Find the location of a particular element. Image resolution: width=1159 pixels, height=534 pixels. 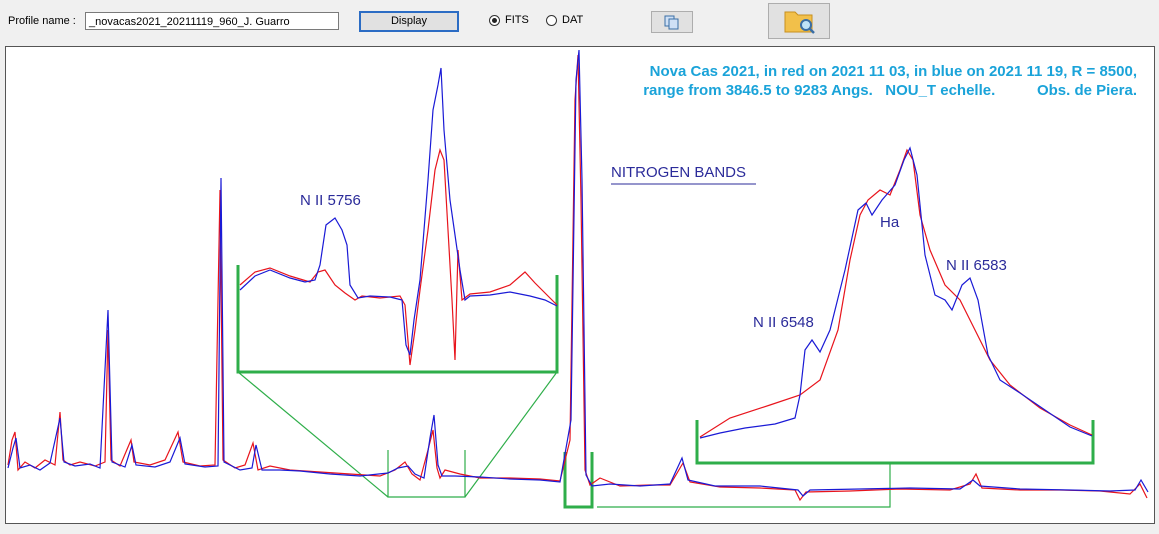

heading: NITROGEN BANDS is located at coordinates (678, 172).